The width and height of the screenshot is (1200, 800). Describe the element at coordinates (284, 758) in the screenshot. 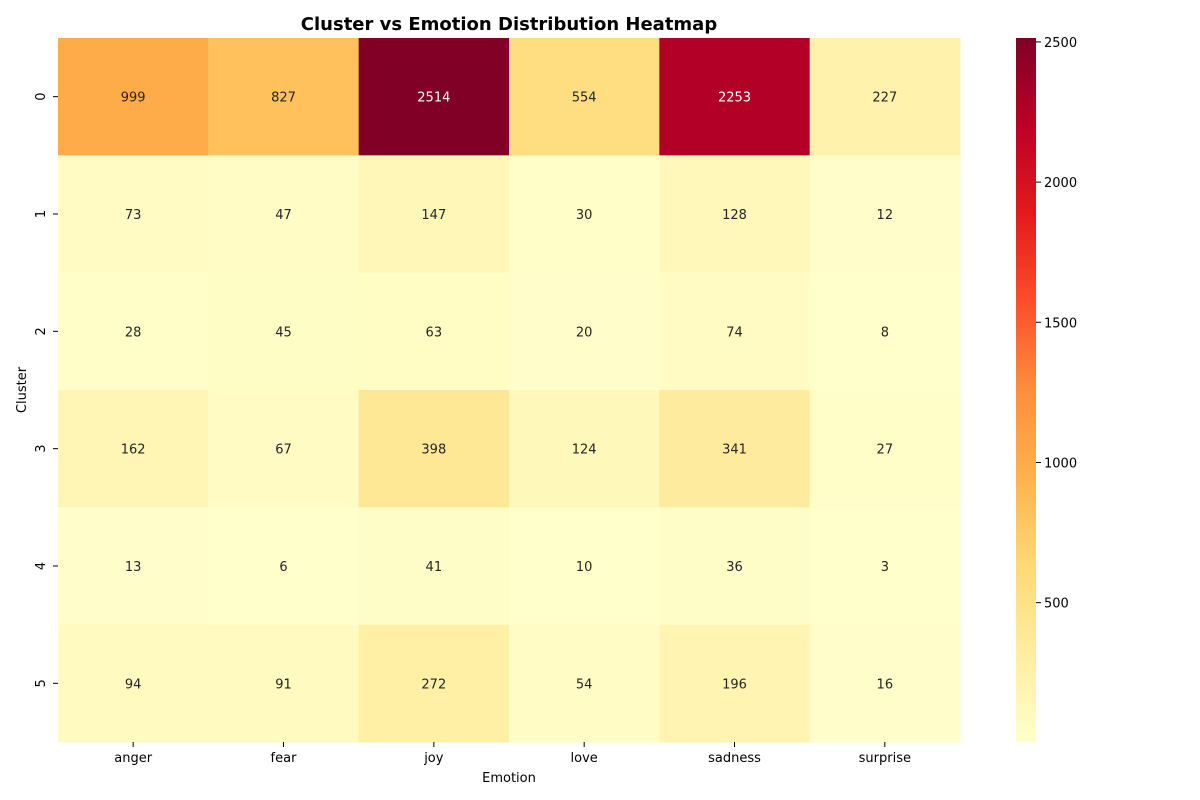

I see `x-tick-label: fear` at that location.